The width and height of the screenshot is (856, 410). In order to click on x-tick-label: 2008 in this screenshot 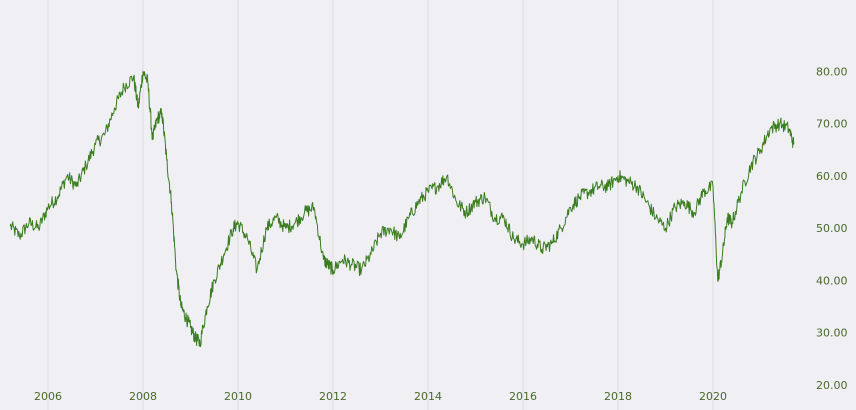, I will do `click(143, 396)`.